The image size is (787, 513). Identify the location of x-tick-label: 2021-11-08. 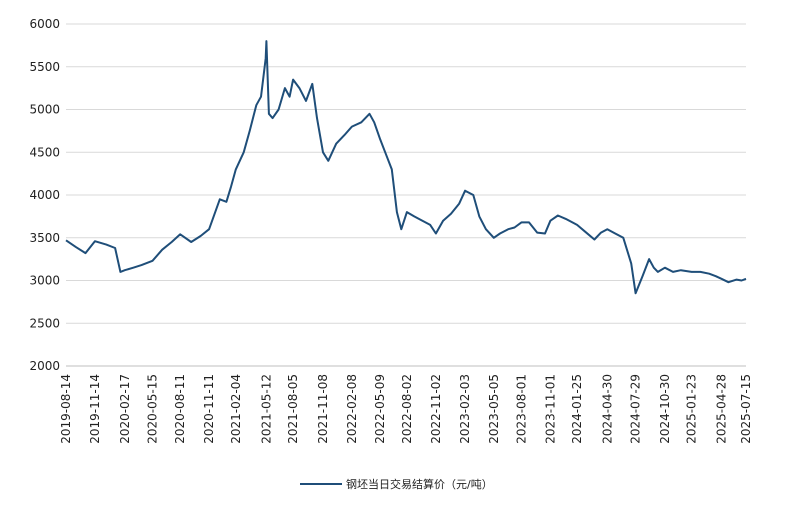
(323, 409).